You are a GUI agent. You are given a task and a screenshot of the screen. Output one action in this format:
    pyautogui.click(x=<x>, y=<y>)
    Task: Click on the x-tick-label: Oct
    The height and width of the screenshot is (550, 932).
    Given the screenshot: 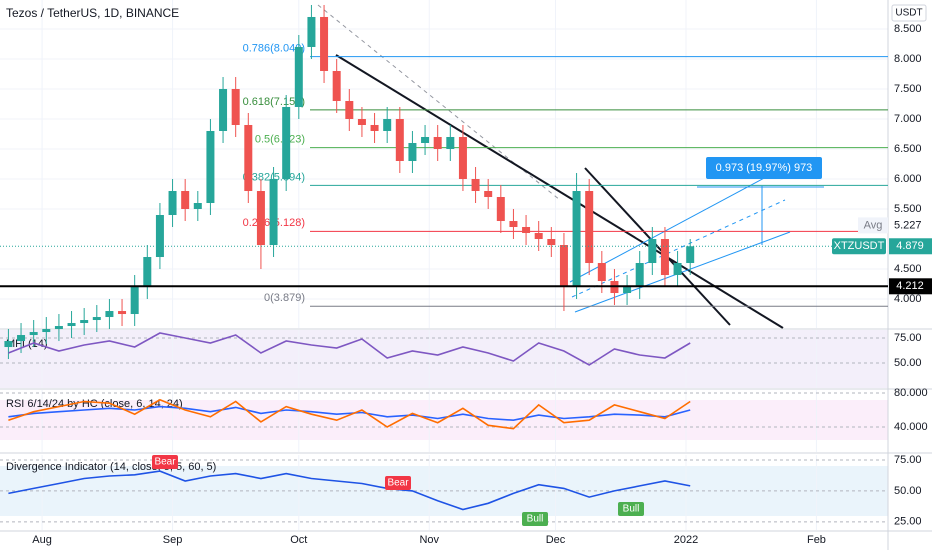 What is the action you would take?
    pyautogui.click(x=298, y=540)
    